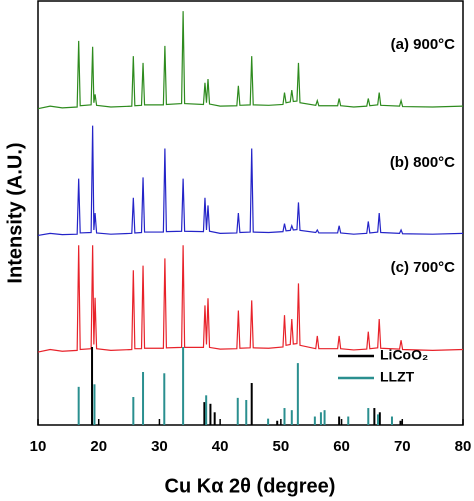 The image size is (474, 501). I want to click on x-tick-label: 80, so click(463, 446).